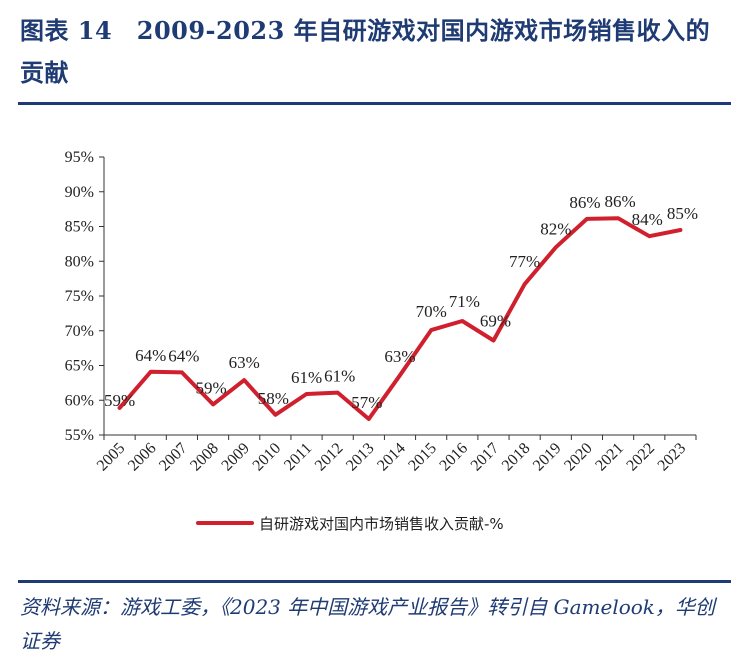  Describe the element at coordinates (79, 296) in the screenshot. I see `y-tick-label: 75%` at that location.